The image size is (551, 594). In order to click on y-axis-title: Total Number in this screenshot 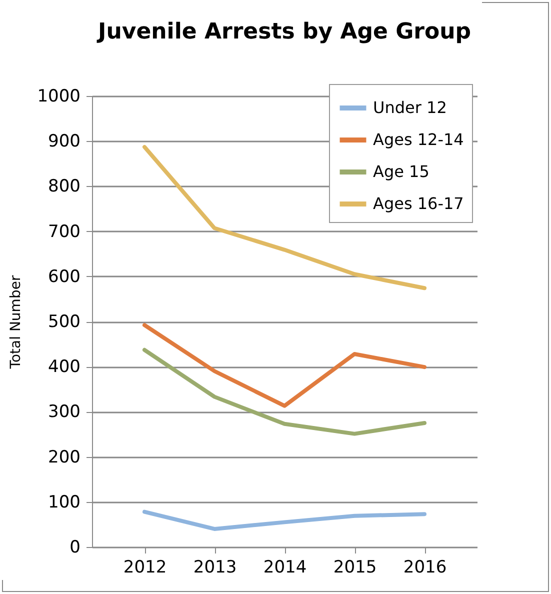, I will do `click(16, 322)`.